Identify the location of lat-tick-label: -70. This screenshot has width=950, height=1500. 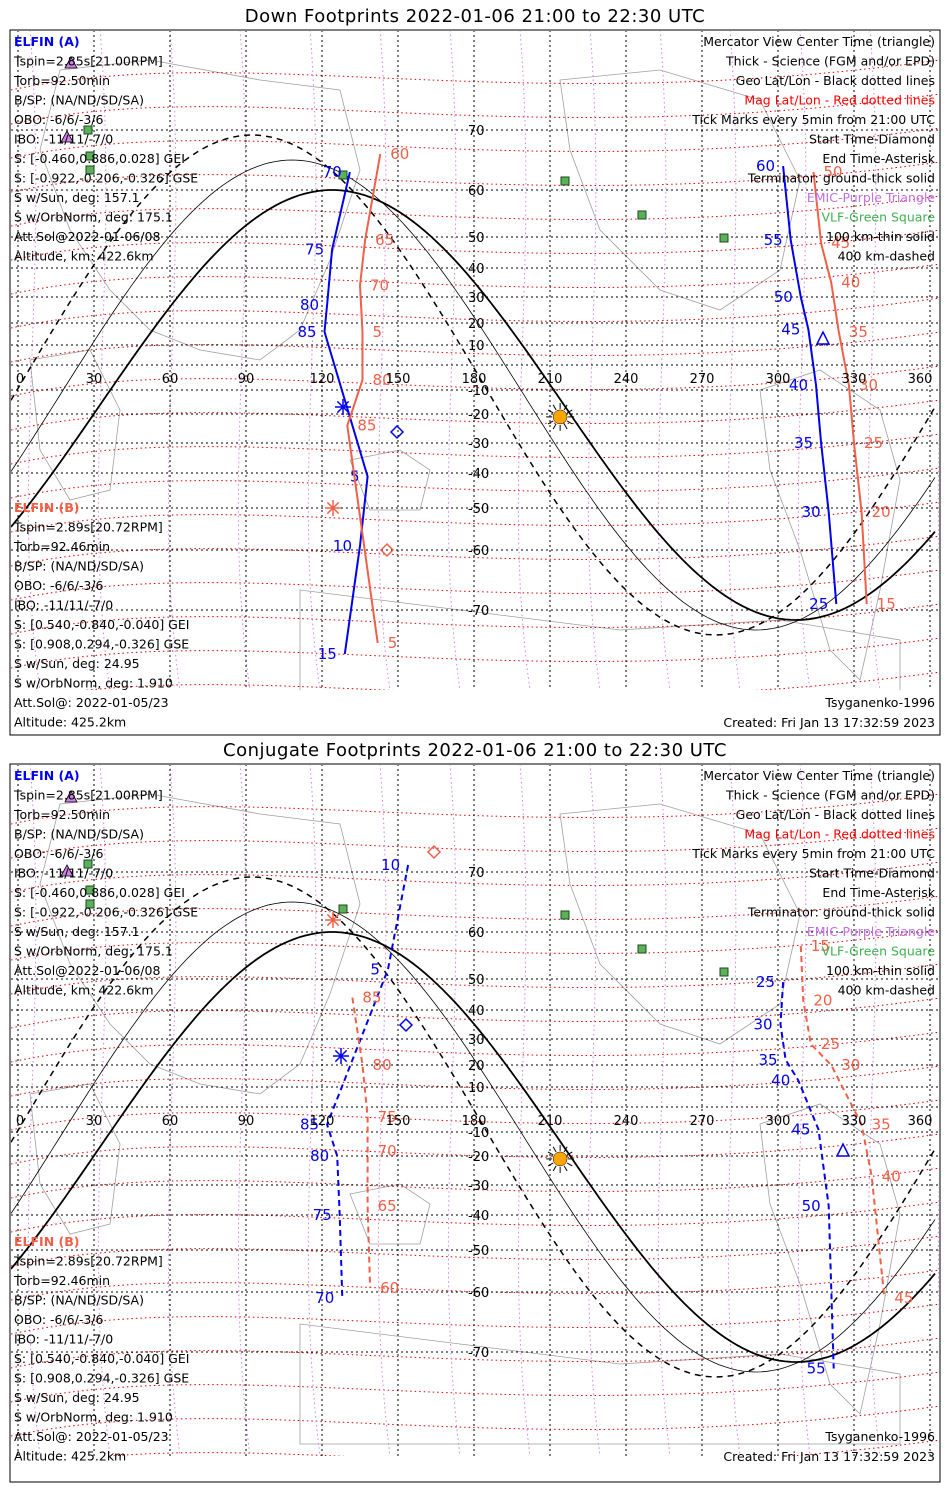
(478, 611).